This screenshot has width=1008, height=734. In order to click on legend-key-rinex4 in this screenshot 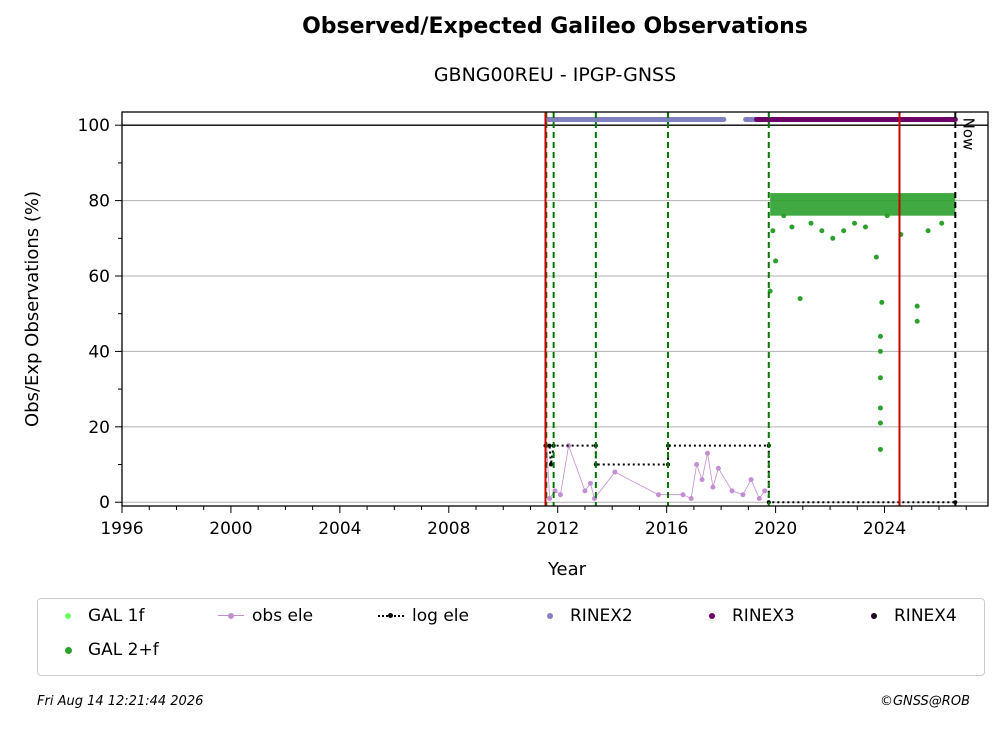, I will do `click(873, 616)`.